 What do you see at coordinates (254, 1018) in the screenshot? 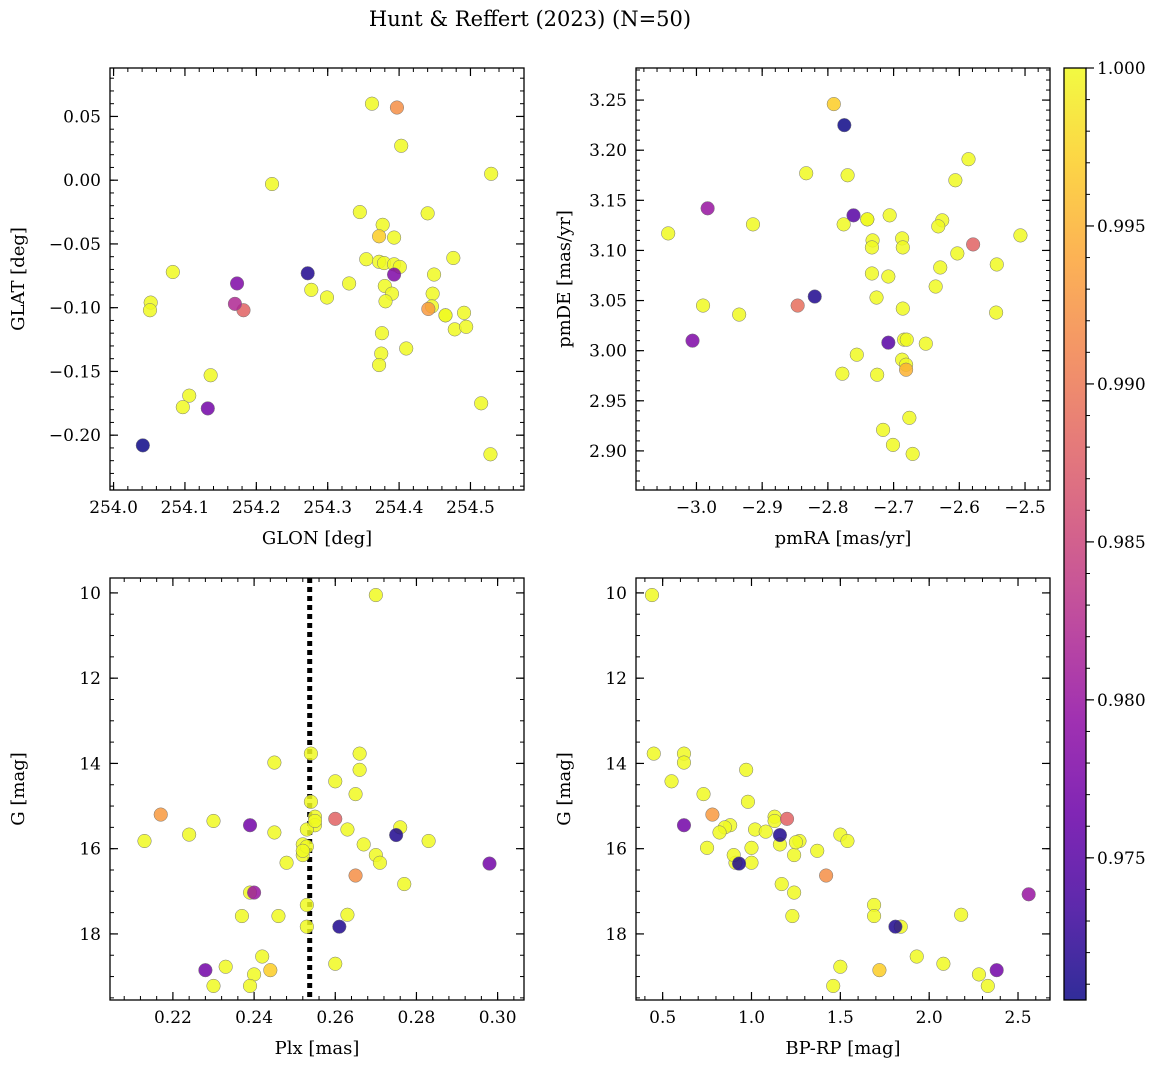
I see `x-tick-label: 0.24` at bounding box center [254, 1018].